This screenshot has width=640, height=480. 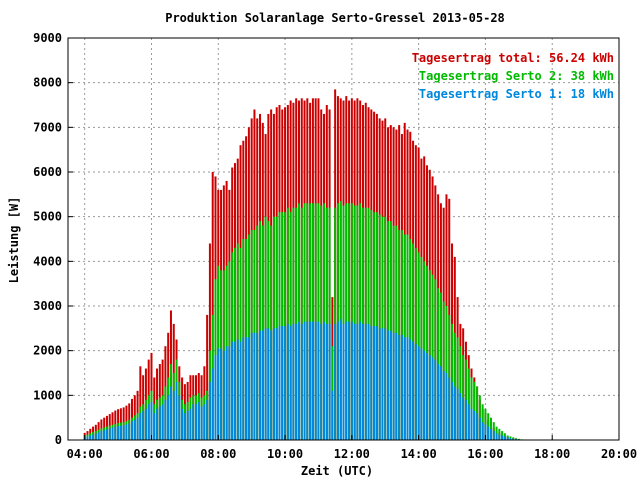 I want to click on x-tick-label: 16:00, so click(x=485, y=454).